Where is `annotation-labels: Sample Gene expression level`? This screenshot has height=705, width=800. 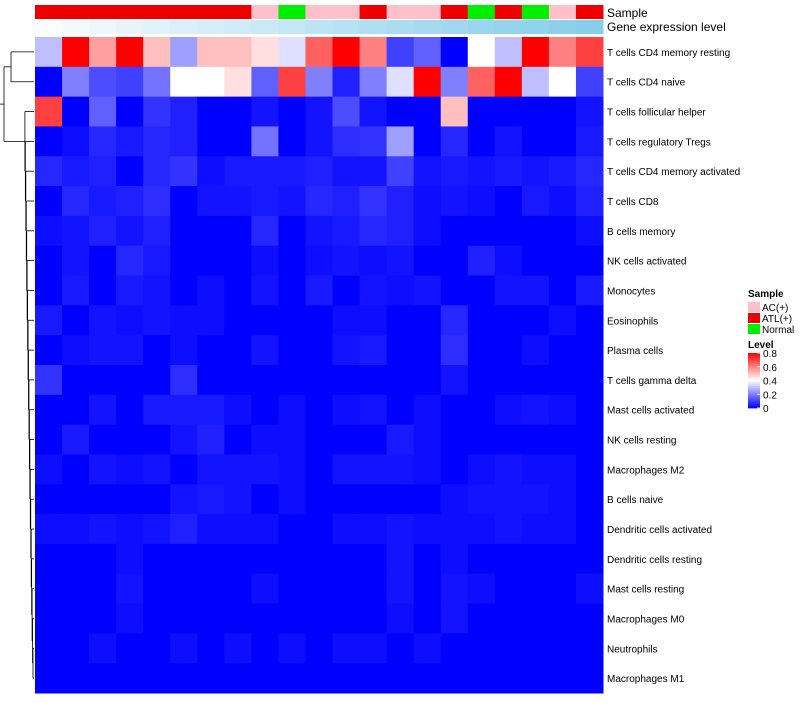
annotation-labels: Sample Gene expression level is located at coordinates (666, 20).